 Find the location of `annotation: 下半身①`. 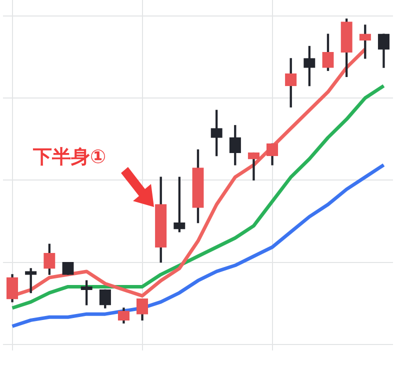

annotation: 下半身① is located at coordinates (69, 157).